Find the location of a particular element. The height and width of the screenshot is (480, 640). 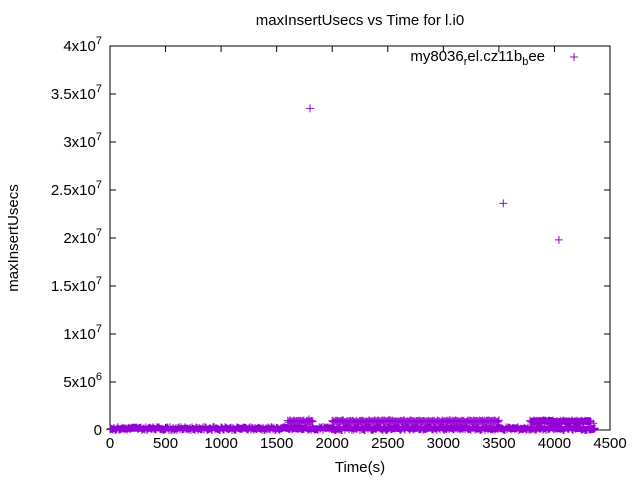

y-tick-label: 2.5x10⁷ is located at coordinates (76, 189).